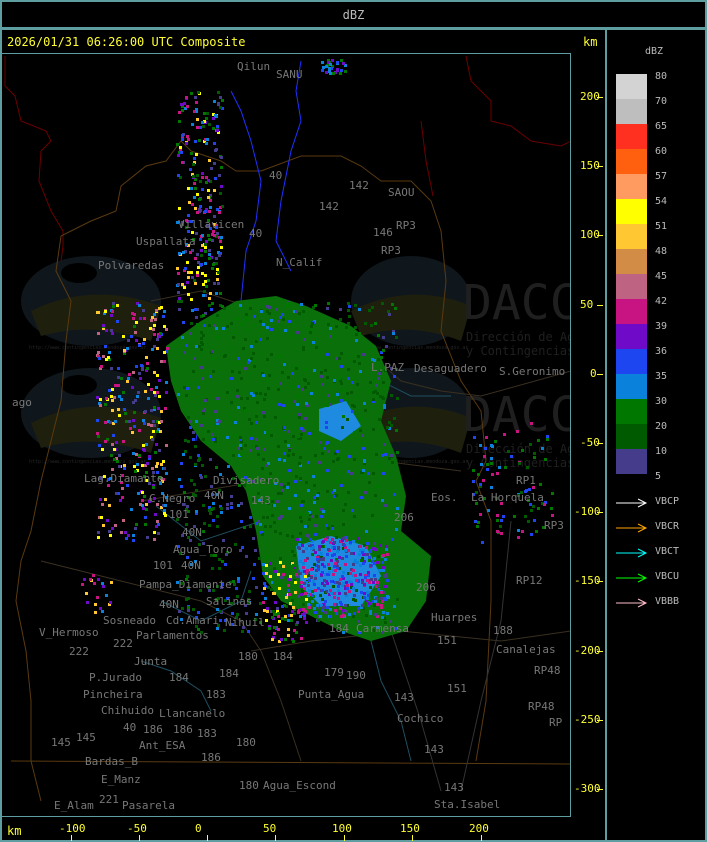  What do you see at coordinates (34, 159) in the screenshot?
I see `international-border` at bounding box center [34, 159].